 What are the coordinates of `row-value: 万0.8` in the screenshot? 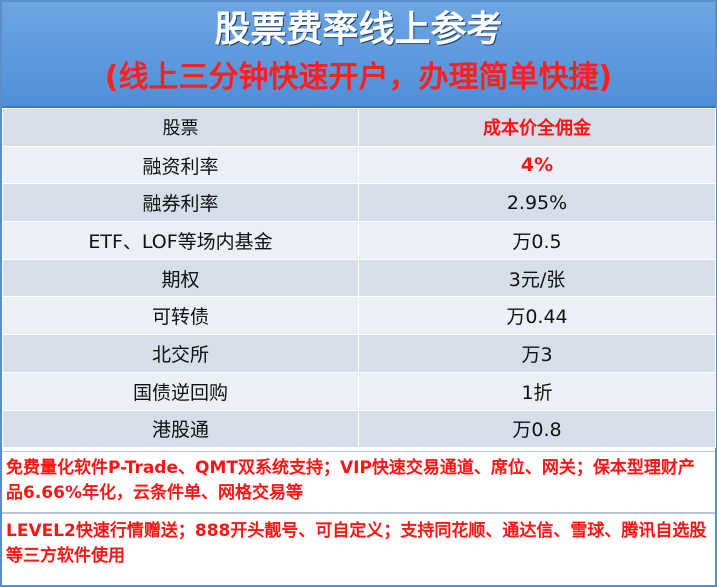 It's located at (537, 429).